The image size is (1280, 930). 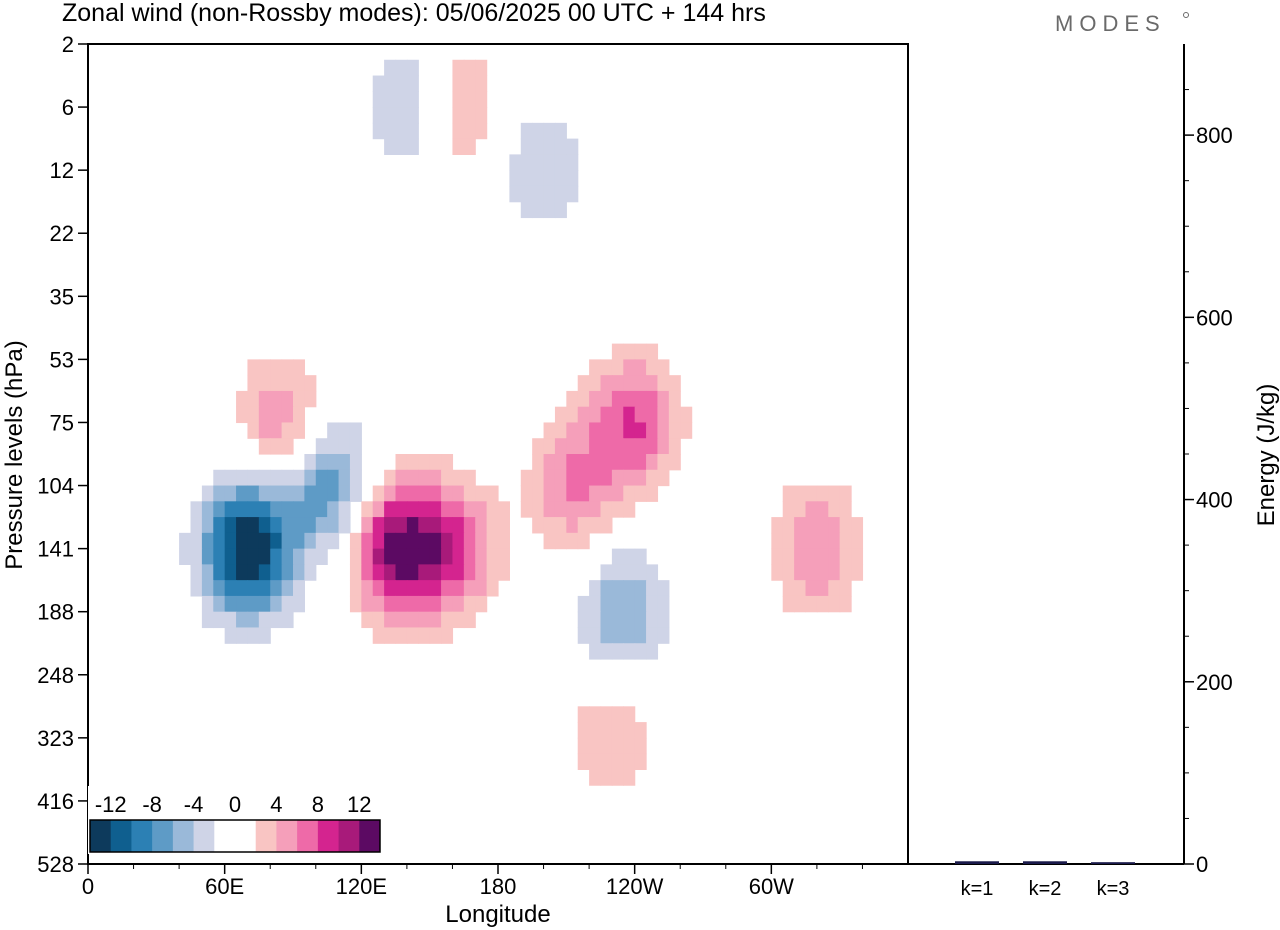 I want to click on energy-tick-label: 800, so click(x=1214, y=135).